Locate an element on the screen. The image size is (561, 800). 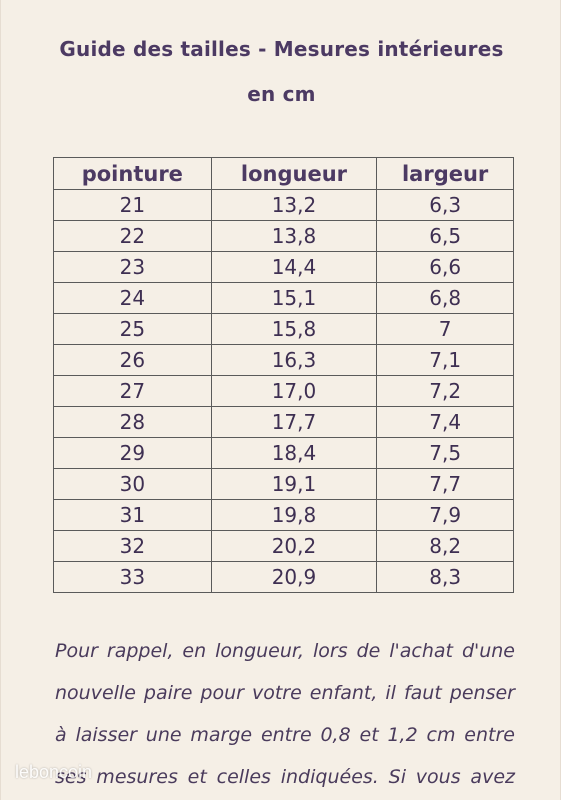
cell-longueur: 17,7 is located at coordinates (294, 422).